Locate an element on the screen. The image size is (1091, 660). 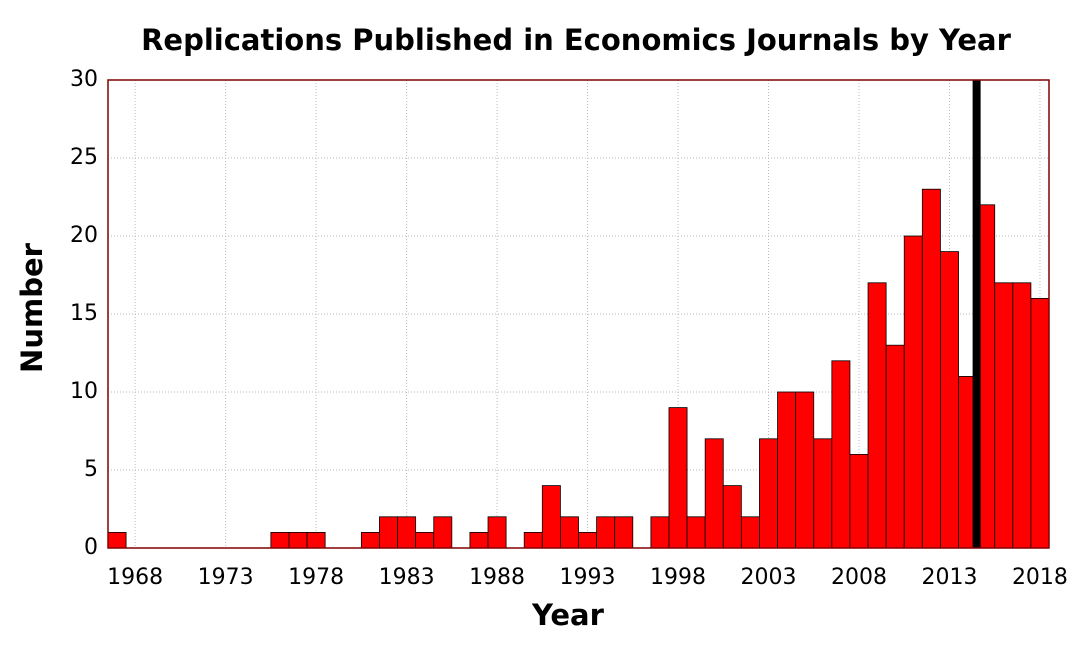
x-axis-label: Year is located at coordinates (568, 615).